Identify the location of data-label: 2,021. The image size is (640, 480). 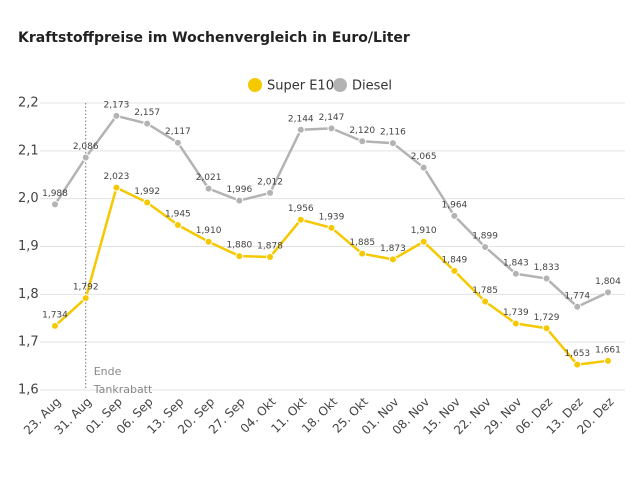
(209, 178).